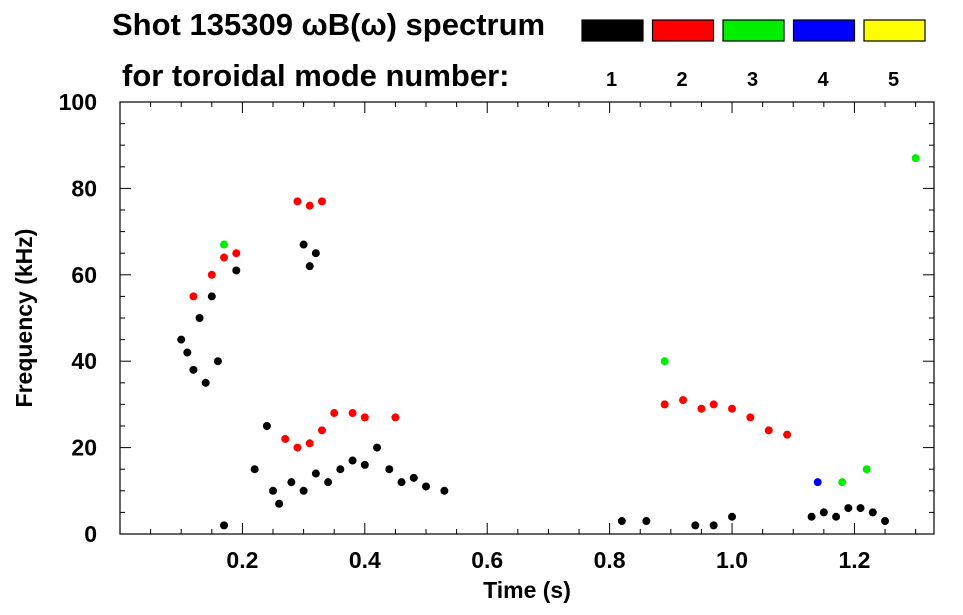  I want to click on y-tick-label: 20, so click(84, 448).